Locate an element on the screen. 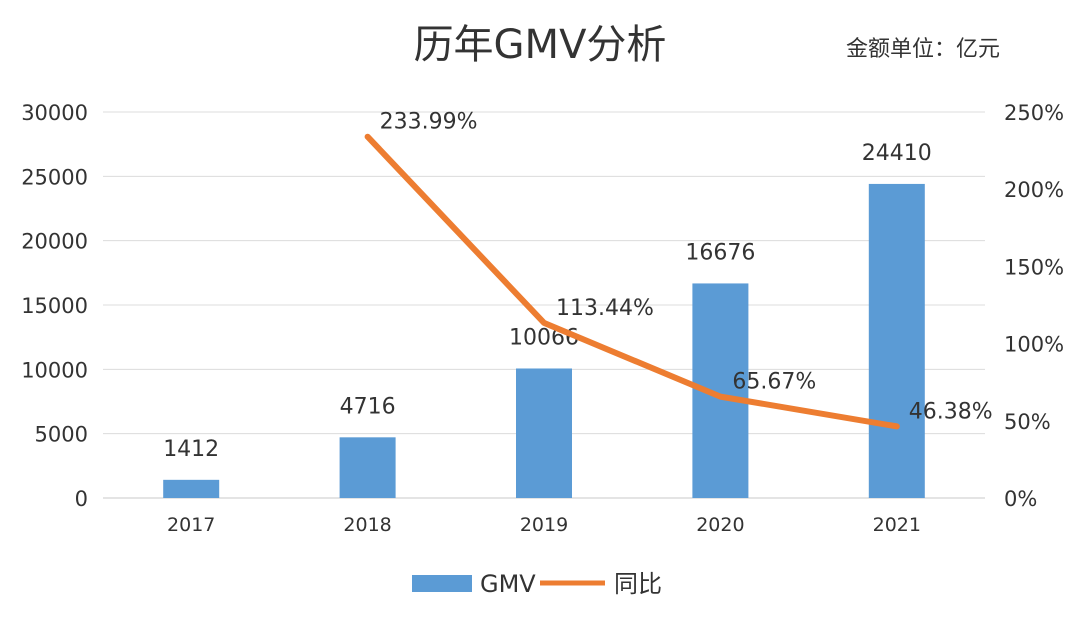 The height and width of the screenshot is (626, 1080). yoy-data-label: 46.38% is located at coordinates (951, 411).